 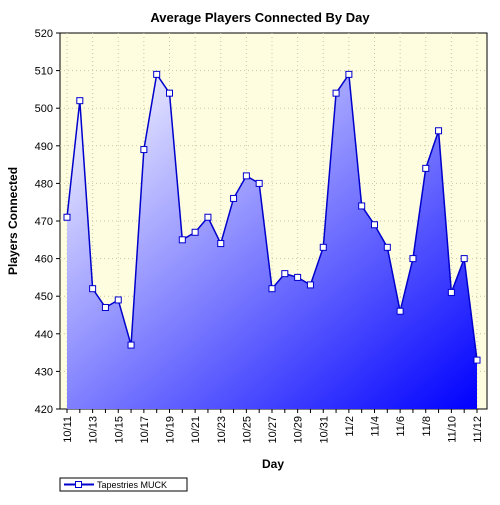 I want to click on y-axis-label: Players Connected, so click(x=13, y=221).